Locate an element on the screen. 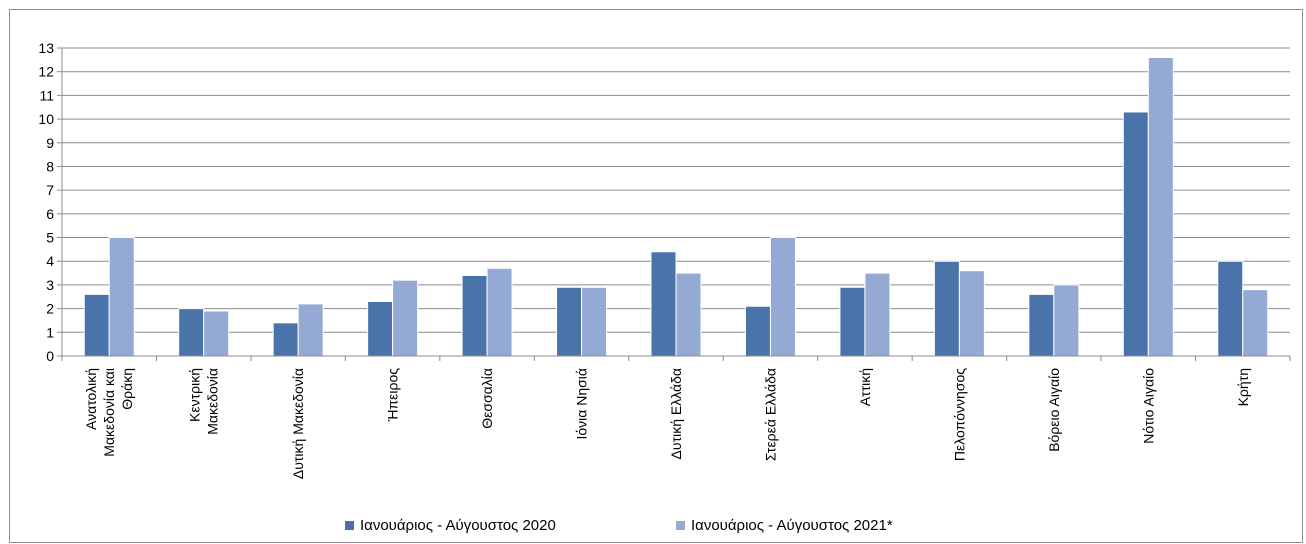 This screenshot has height=544, width=1306. y-tick-label: 7 is located at coordinates (50, 190).